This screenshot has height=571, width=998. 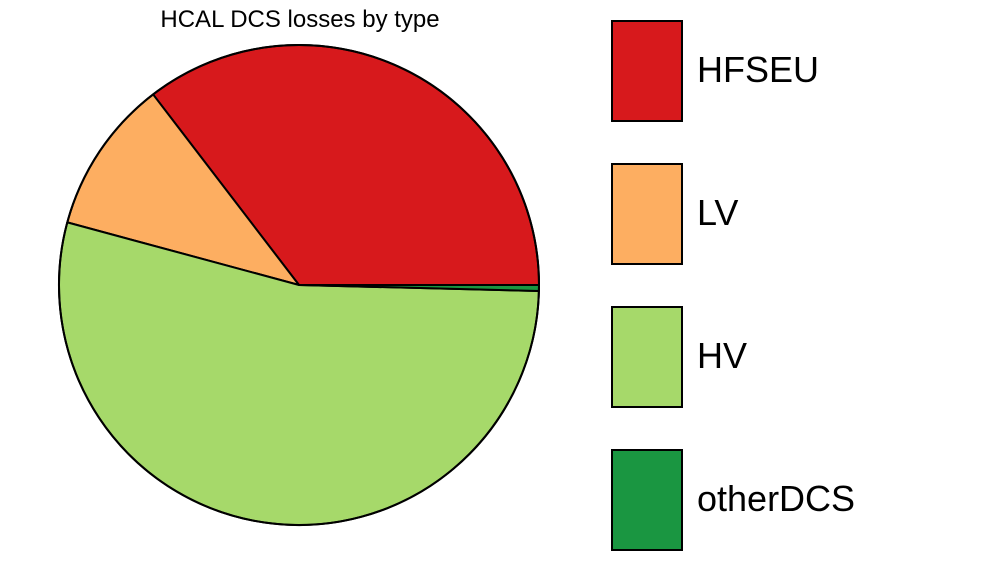 I want to click on legend-swatch-lv, so click(x=647, y=214).